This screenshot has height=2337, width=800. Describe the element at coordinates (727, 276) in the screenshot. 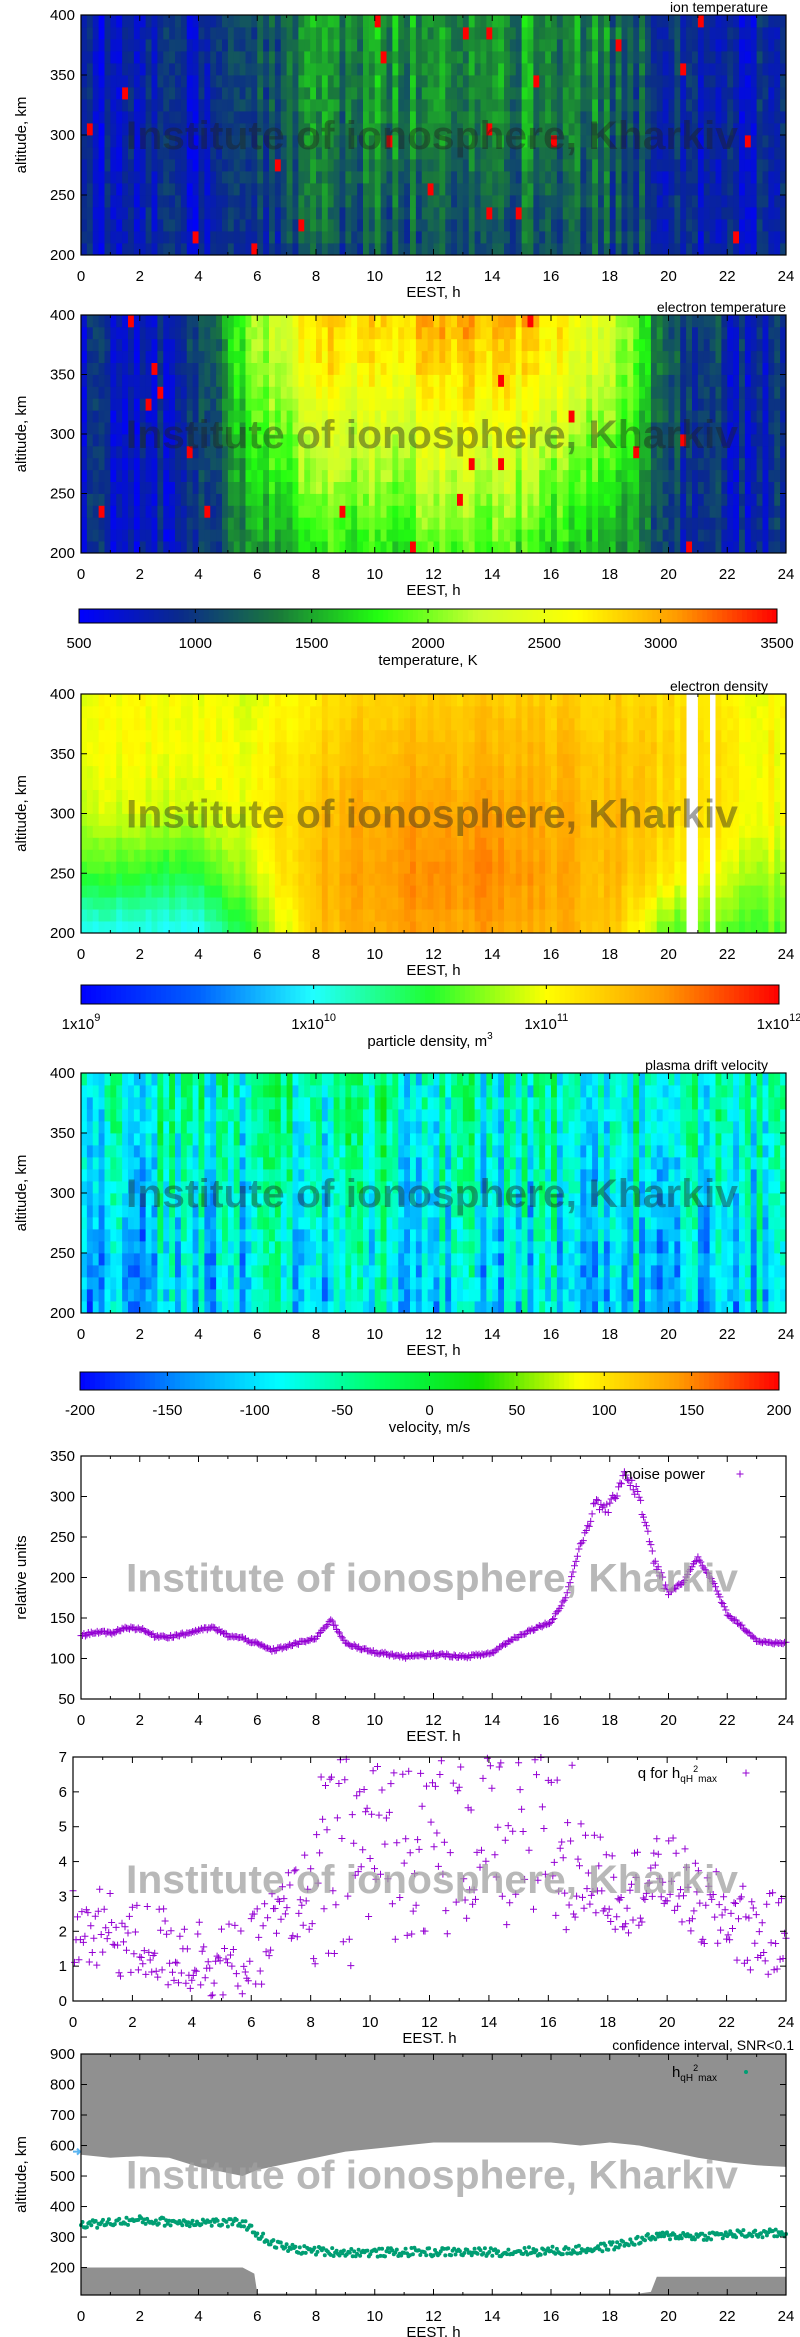

I see `x-tick-label: 22` at that location.